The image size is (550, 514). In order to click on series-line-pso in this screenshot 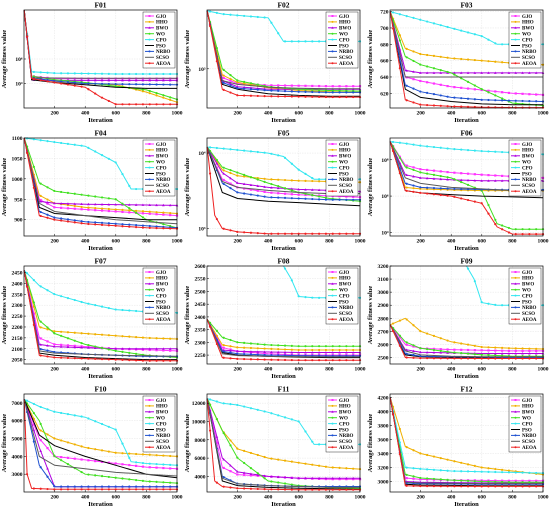, I will do `click(283, 53)`.